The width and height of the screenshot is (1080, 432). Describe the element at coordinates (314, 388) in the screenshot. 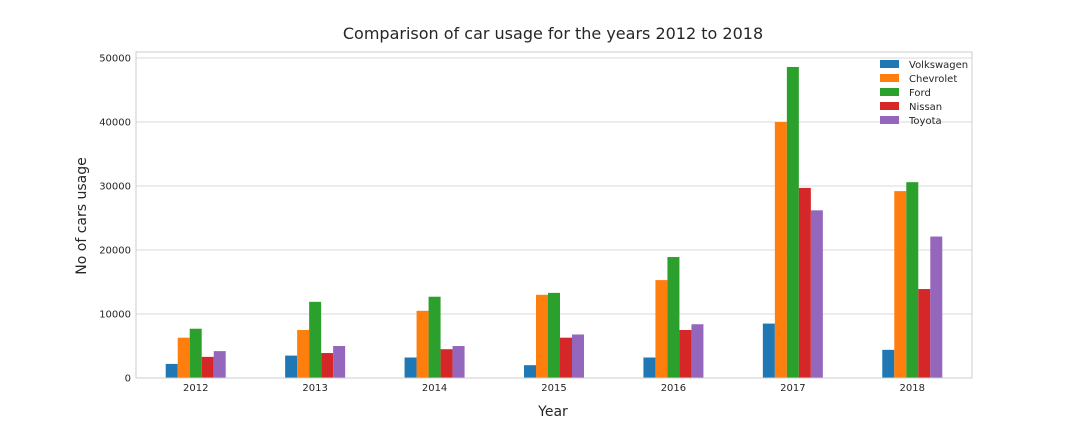

I see `x-tick-label: 2013` at that location.